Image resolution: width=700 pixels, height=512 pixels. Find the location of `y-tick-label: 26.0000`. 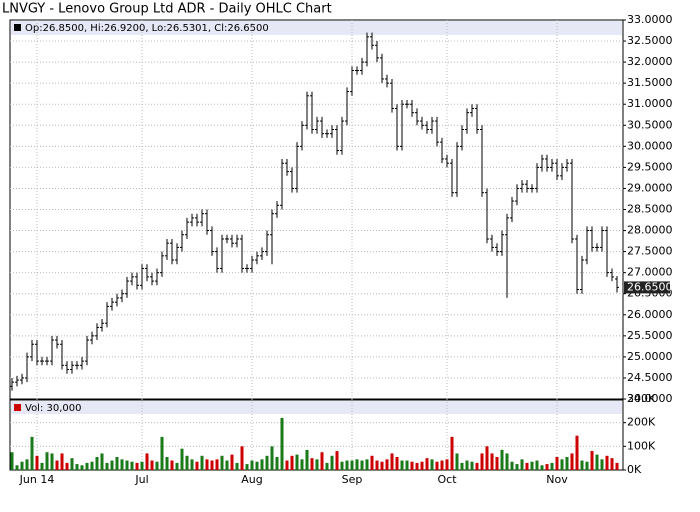

y-tick-label: 26.0000 is located at coordinates (650, 314).